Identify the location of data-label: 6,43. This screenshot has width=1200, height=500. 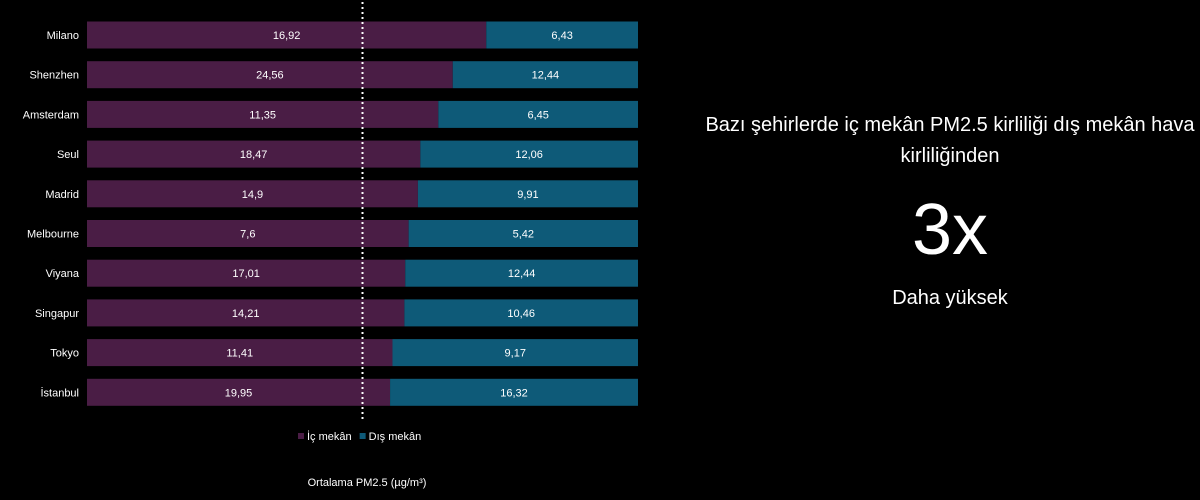
(561, 36).